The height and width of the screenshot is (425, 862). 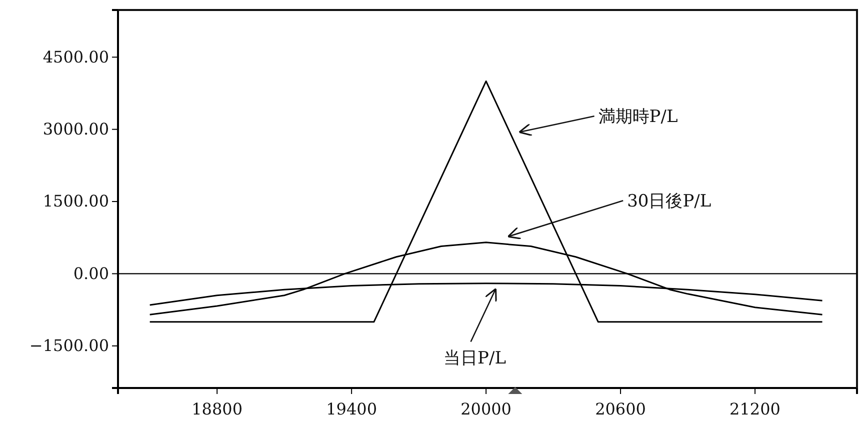 I want to click on y-tick-label: 3000.00, so click(x=75, y=128).